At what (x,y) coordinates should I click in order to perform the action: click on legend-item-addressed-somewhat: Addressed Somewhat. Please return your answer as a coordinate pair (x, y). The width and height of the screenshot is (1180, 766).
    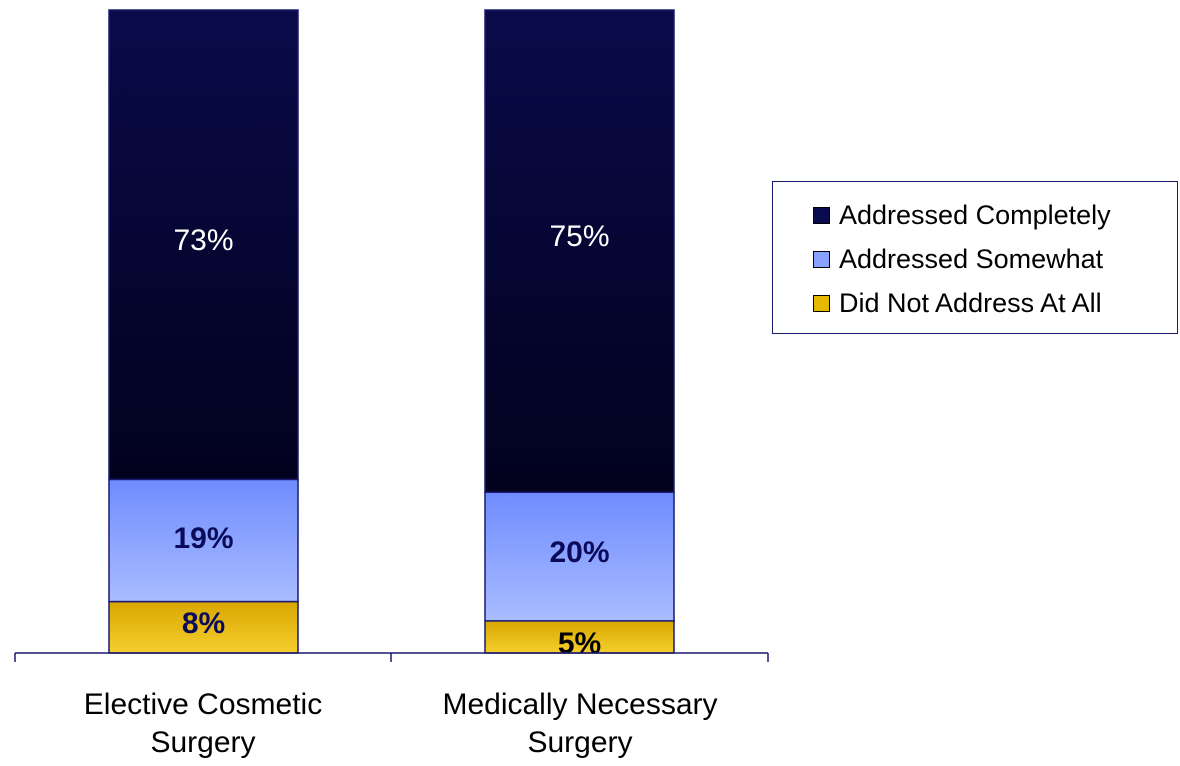
    Looking at the image, I should click on (958, 259).